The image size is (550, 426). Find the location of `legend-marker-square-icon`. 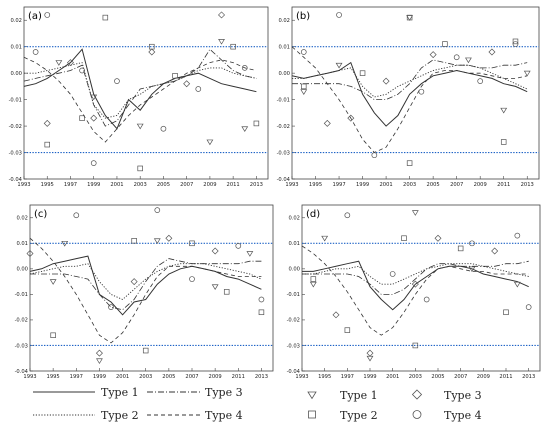

legend-marker-square-icon is located at coordinates (312, 414).